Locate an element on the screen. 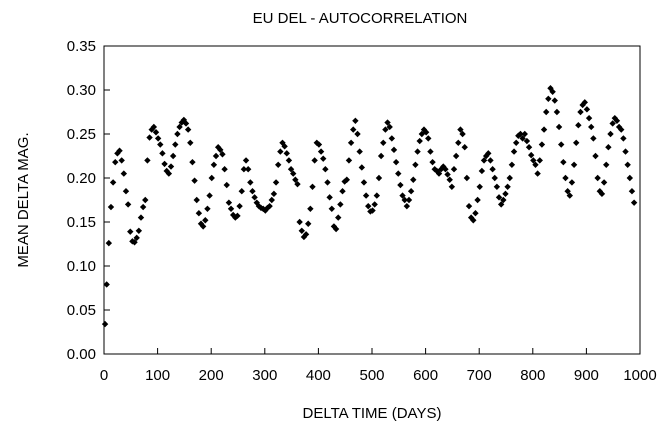 The height and width of the screenshot is (425, 672). y-tick-label: 0.05 is located at coordinates (81, 310).